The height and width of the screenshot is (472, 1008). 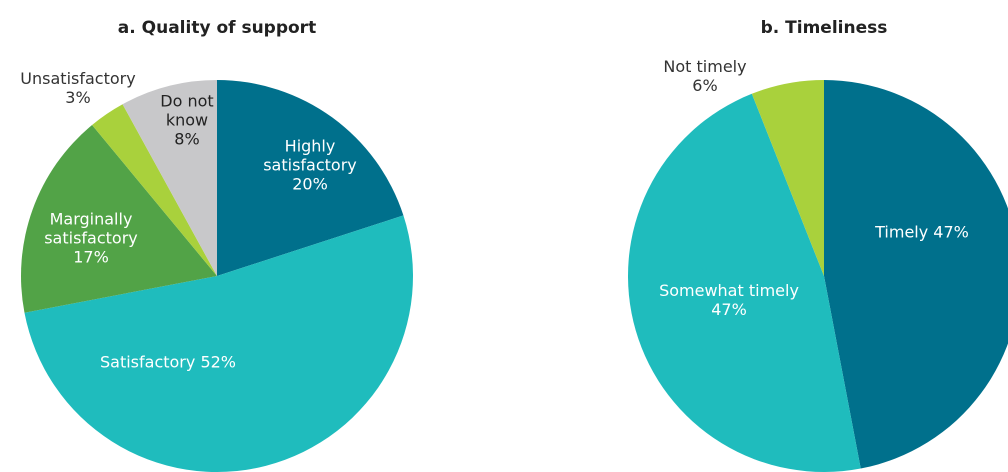 I want to click on slice-label: Satisfactory 52%, so click(x=168, y=362).